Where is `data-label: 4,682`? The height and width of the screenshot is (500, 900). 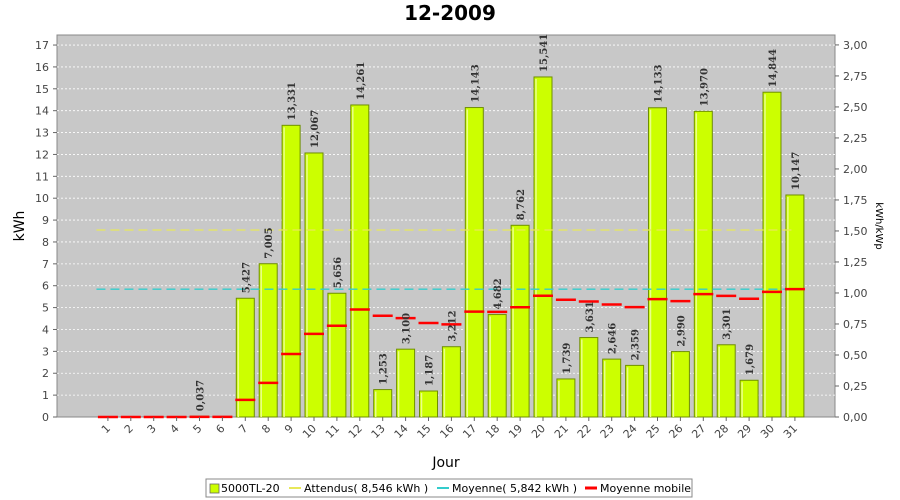
data-label: 4,682 is located at coordinates (498, 293).